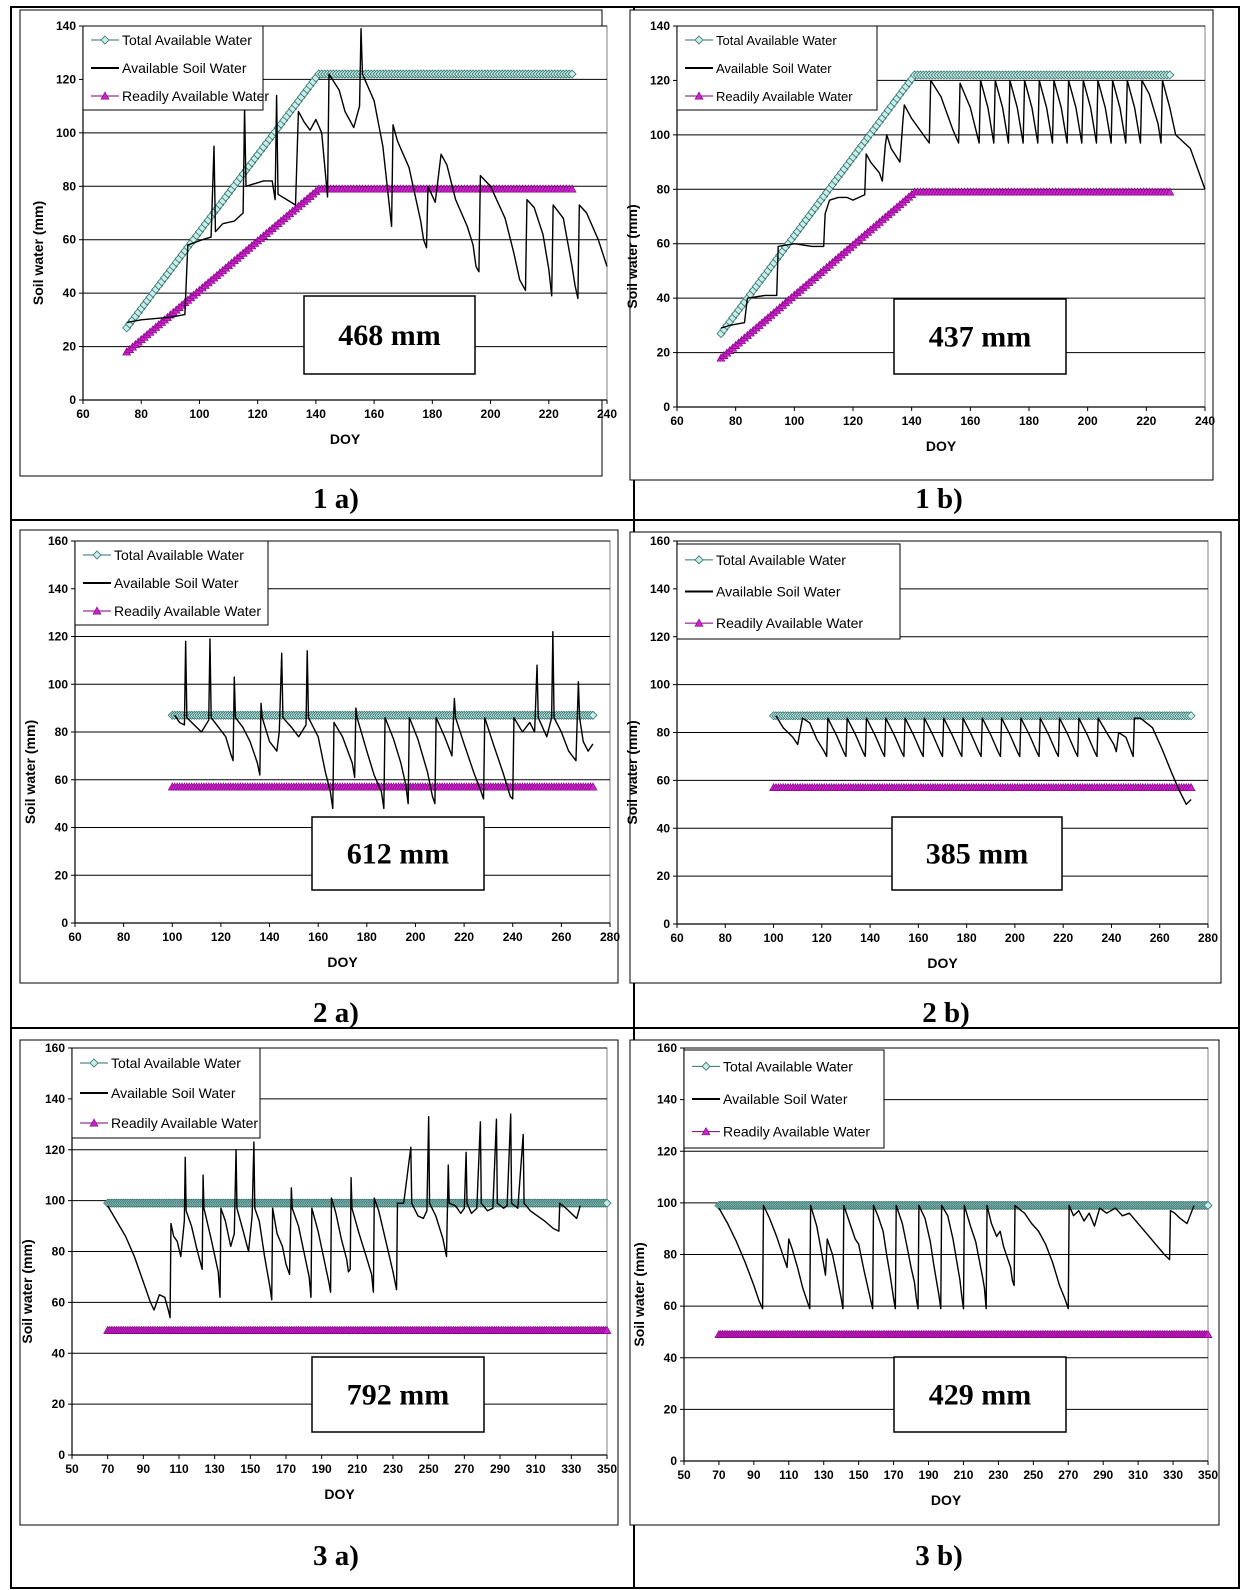 Image resolution: width=1241 pixels, height=1590 pixels. Describe the element at coordinates (929, 1475) in the screenshot. I see `x-tick-label: 190` at that location.